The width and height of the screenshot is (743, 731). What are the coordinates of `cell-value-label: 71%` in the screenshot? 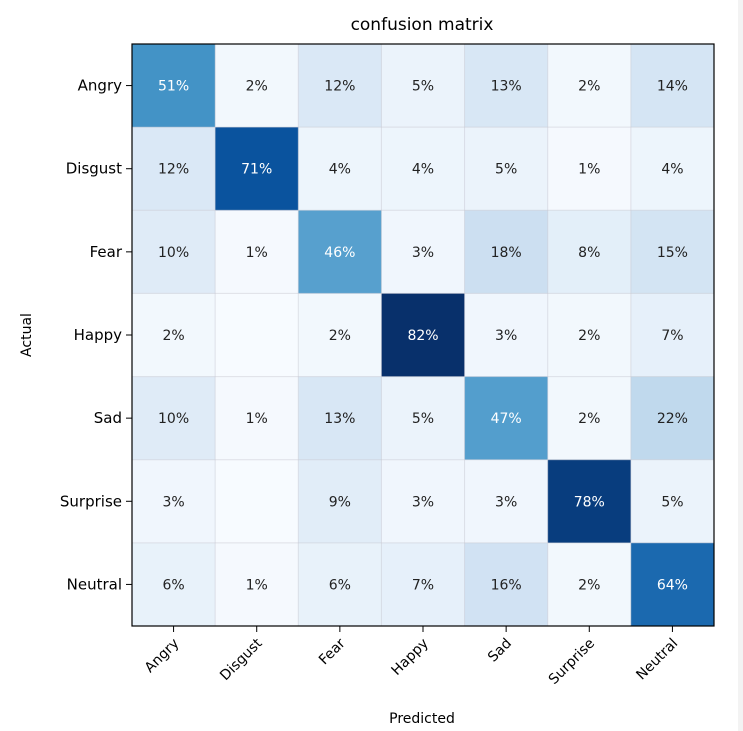 It's located at (256, 170).